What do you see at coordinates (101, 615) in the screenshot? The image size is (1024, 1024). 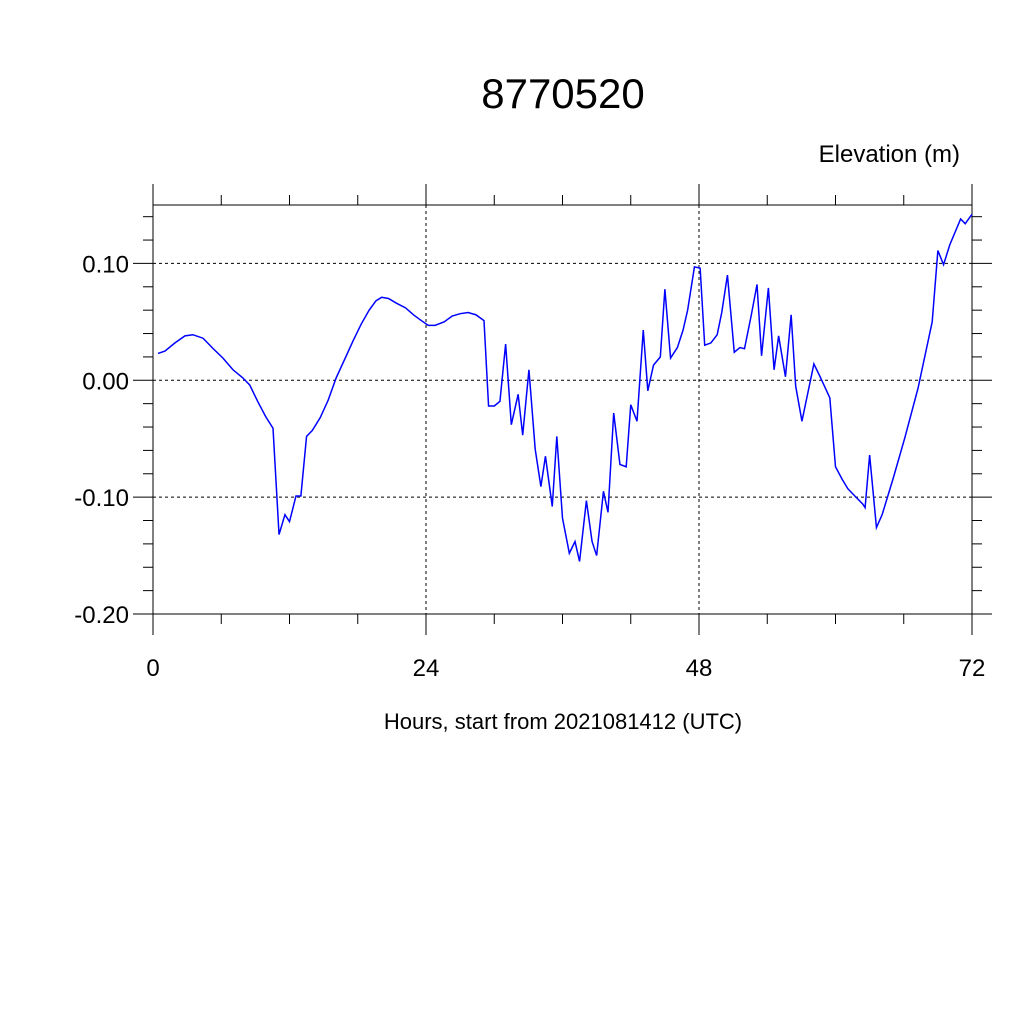 I see `y-tick-label: -0.20` at bounding box center [101, 615].